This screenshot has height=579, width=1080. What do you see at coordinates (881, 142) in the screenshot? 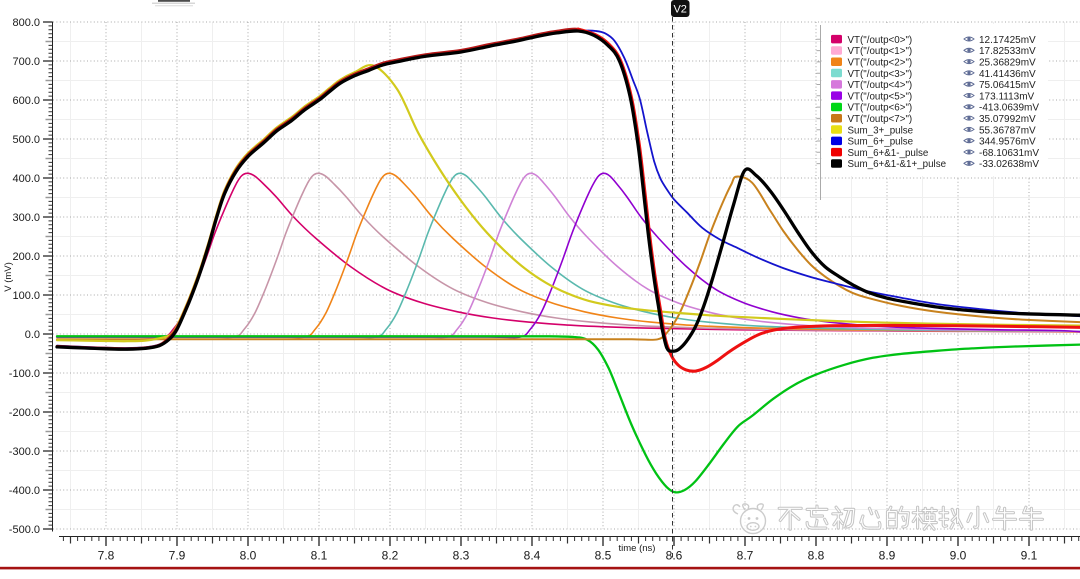
I see `svg-text: Sum_6+_pulse` at bounding box center [881, 142].